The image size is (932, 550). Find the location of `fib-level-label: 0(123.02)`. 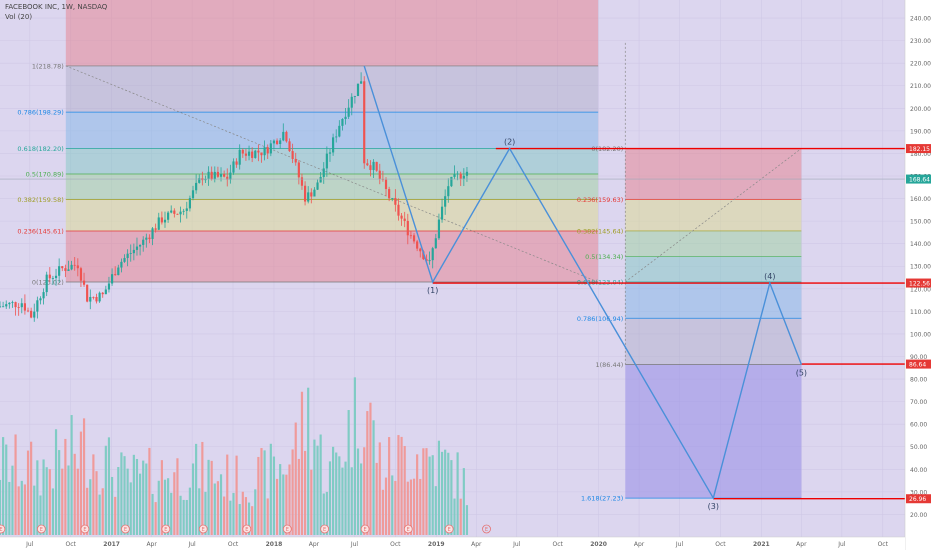

fib-level-label: 0(123.02) is located at coordinates (48, 282).